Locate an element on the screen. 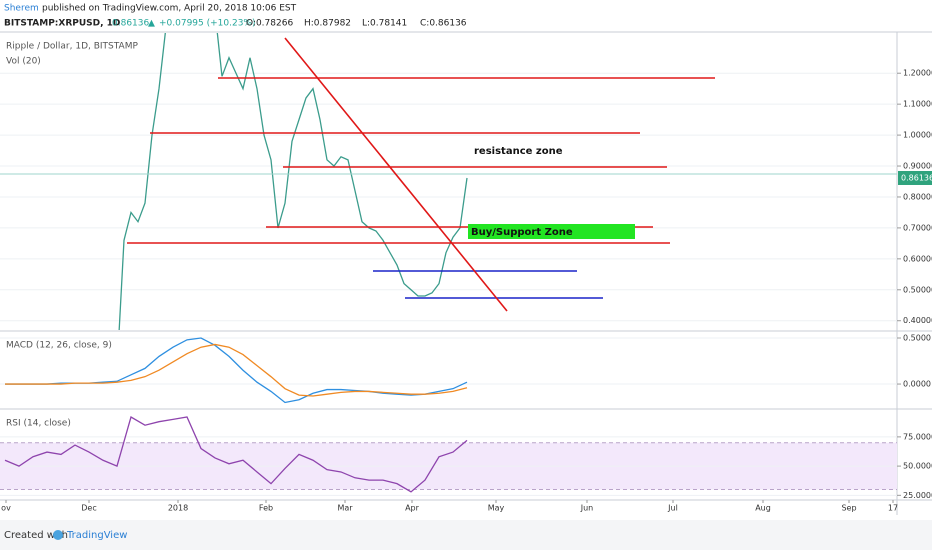 The width and height of the screenshot is (932, 550). price: 0.86136 is located at coordinates (130, 24).